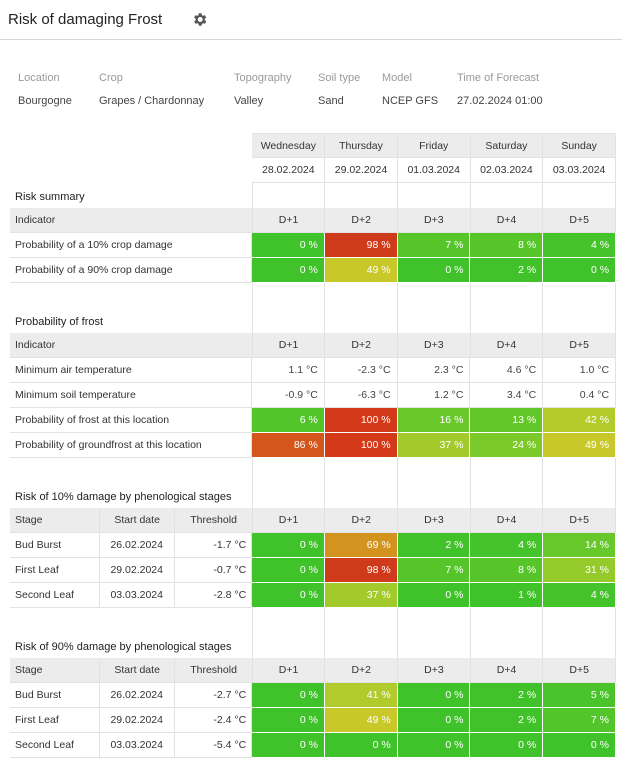  Describe the element at coordinates (579, 595) in the screenshot. I see `risk-value-cell: 4 %` at that location.